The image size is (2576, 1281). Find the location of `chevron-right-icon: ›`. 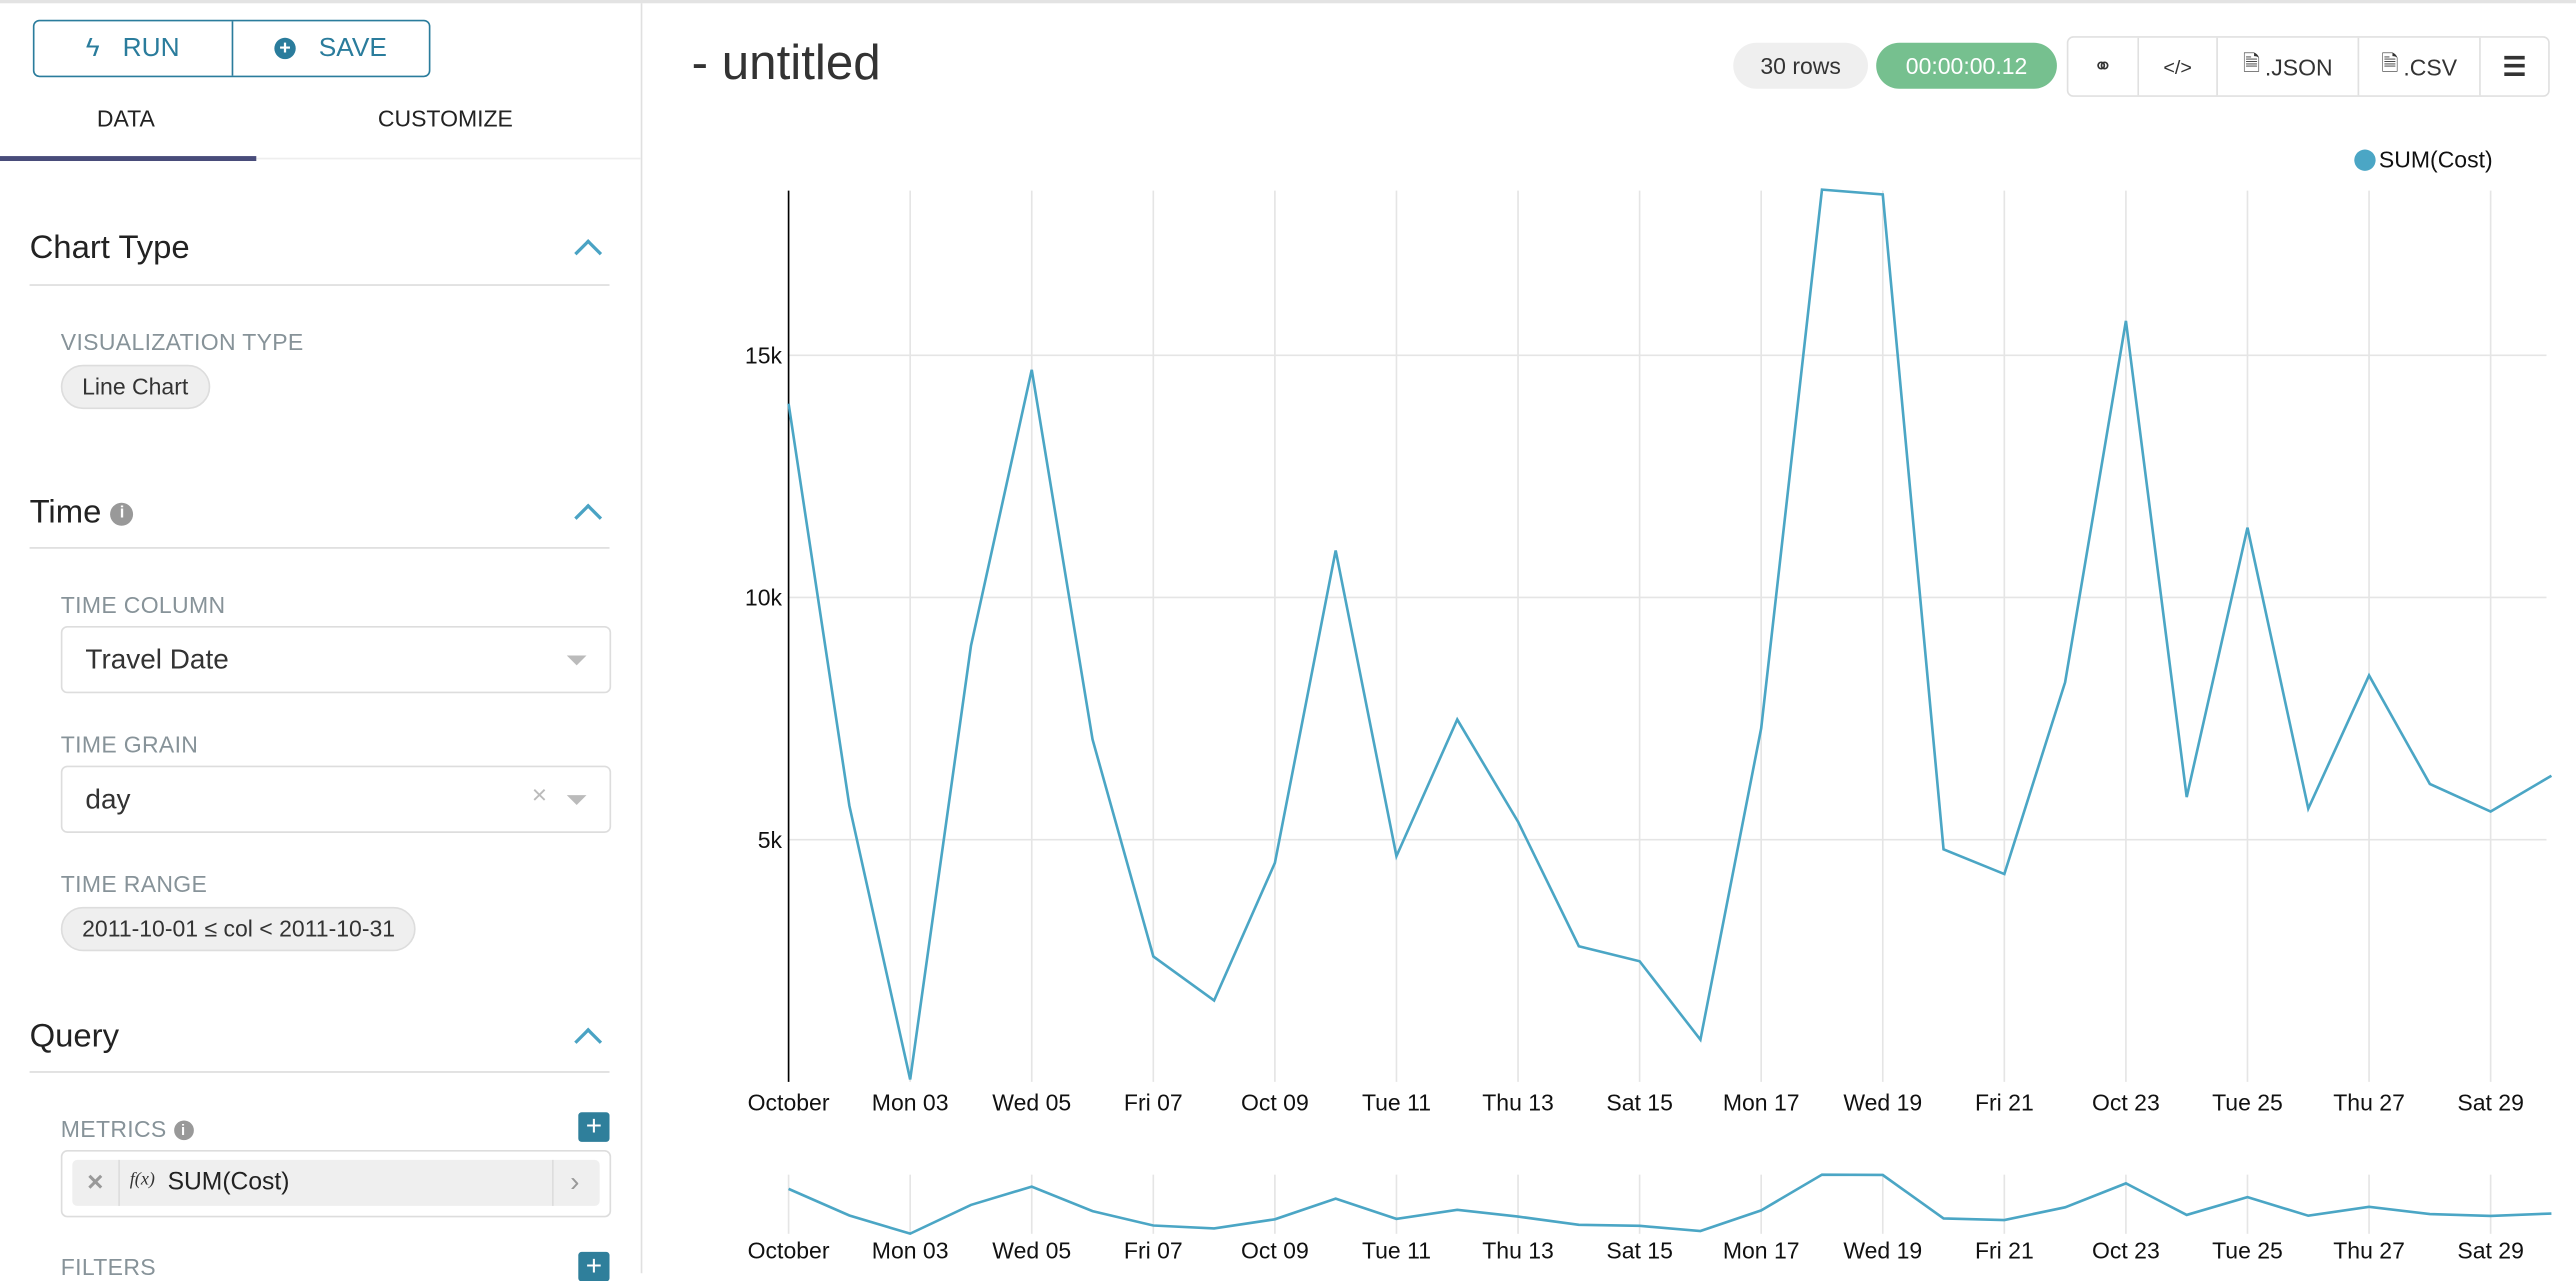

chevron-right-icon: › is located at coordinates (575, 1182).